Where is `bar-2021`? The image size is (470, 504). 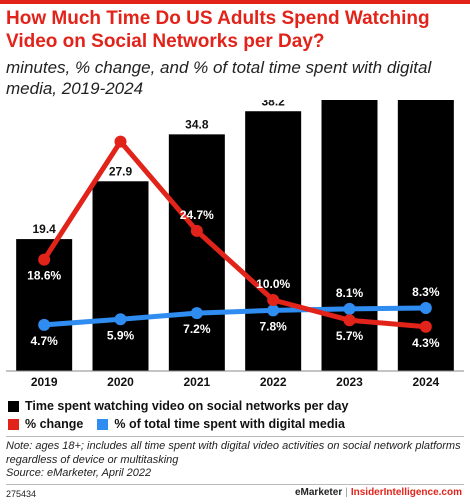 bar-2021 is located at coordinates (196, 252).